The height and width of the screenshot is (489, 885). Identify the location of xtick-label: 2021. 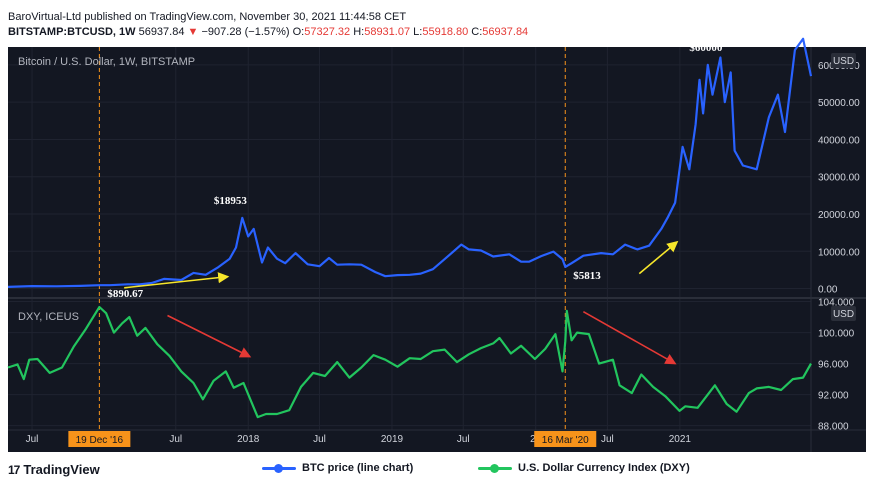
(680, 439).